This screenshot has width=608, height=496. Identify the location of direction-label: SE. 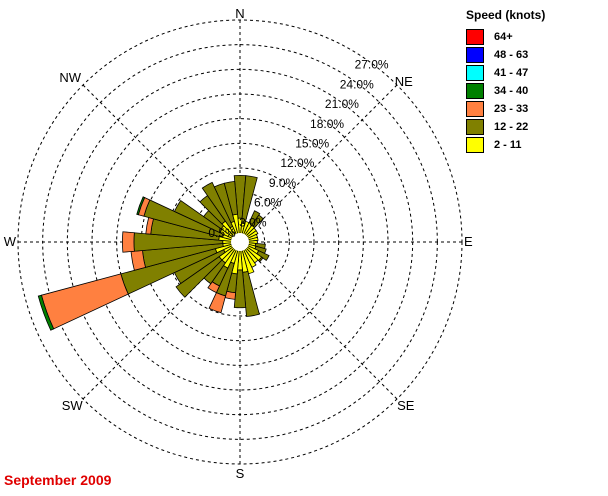
(406, 405).